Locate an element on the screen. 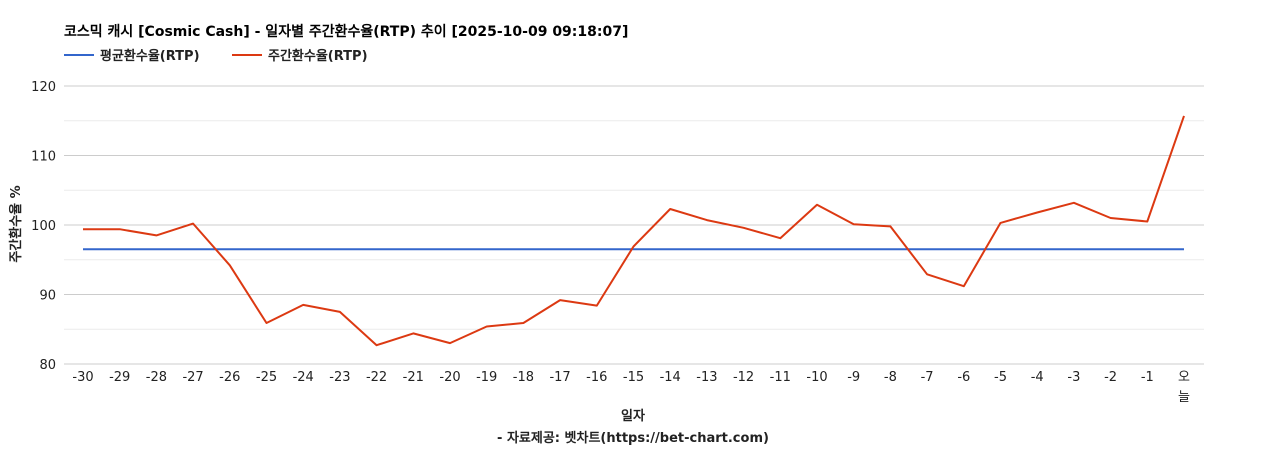  x-tick-label: -25 is located at coordinates (266, 377).